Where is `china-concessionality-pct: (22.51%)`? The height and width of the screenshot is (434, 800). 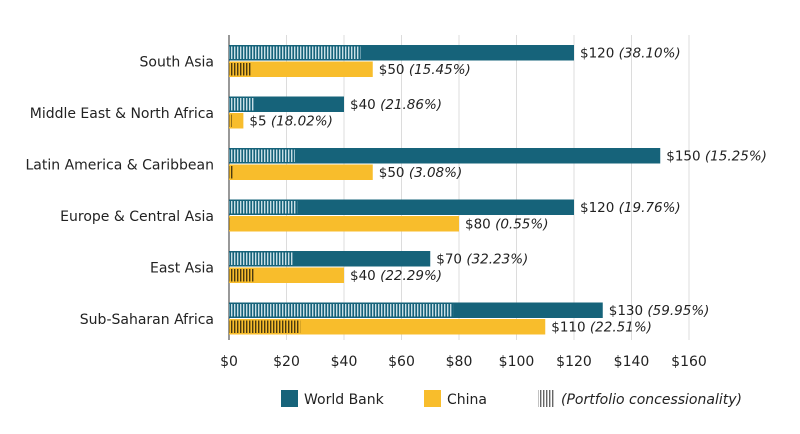
china-concessionality-pct: (22.51%) is located at coordinates (621, 328).